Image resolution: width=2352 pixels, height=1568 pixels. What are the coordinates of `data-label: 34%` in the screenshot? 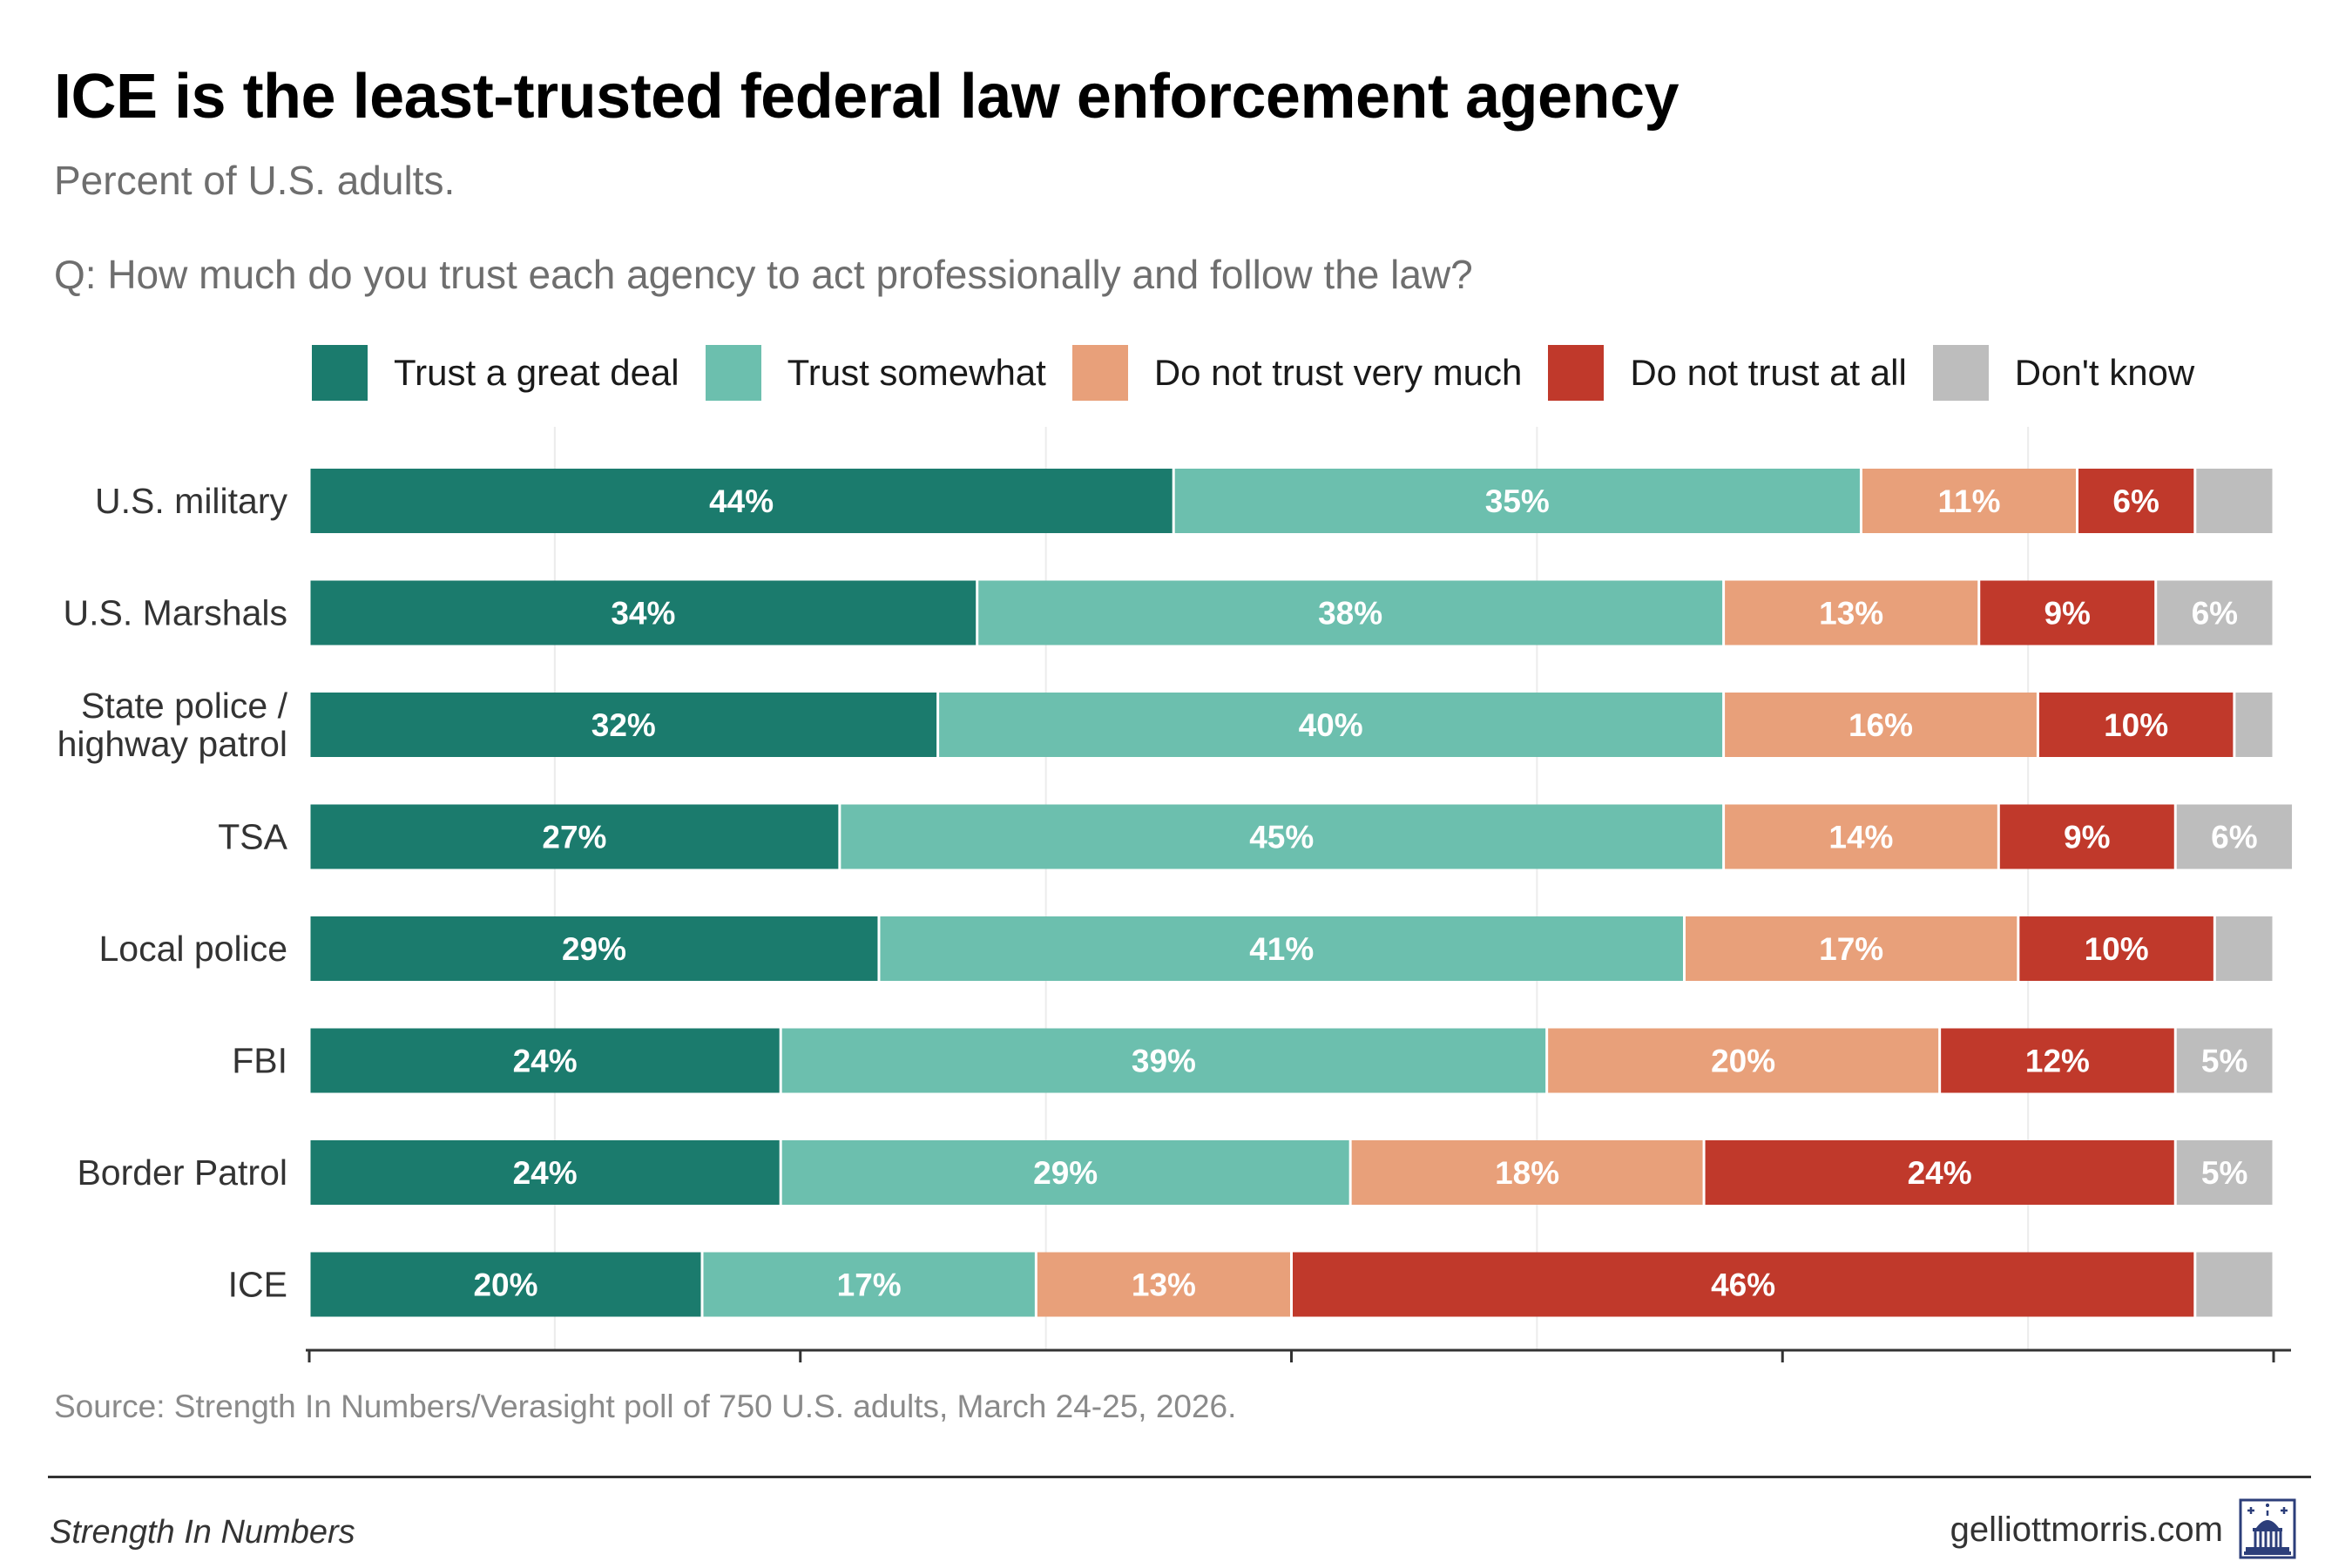 It's located at (643, 614).